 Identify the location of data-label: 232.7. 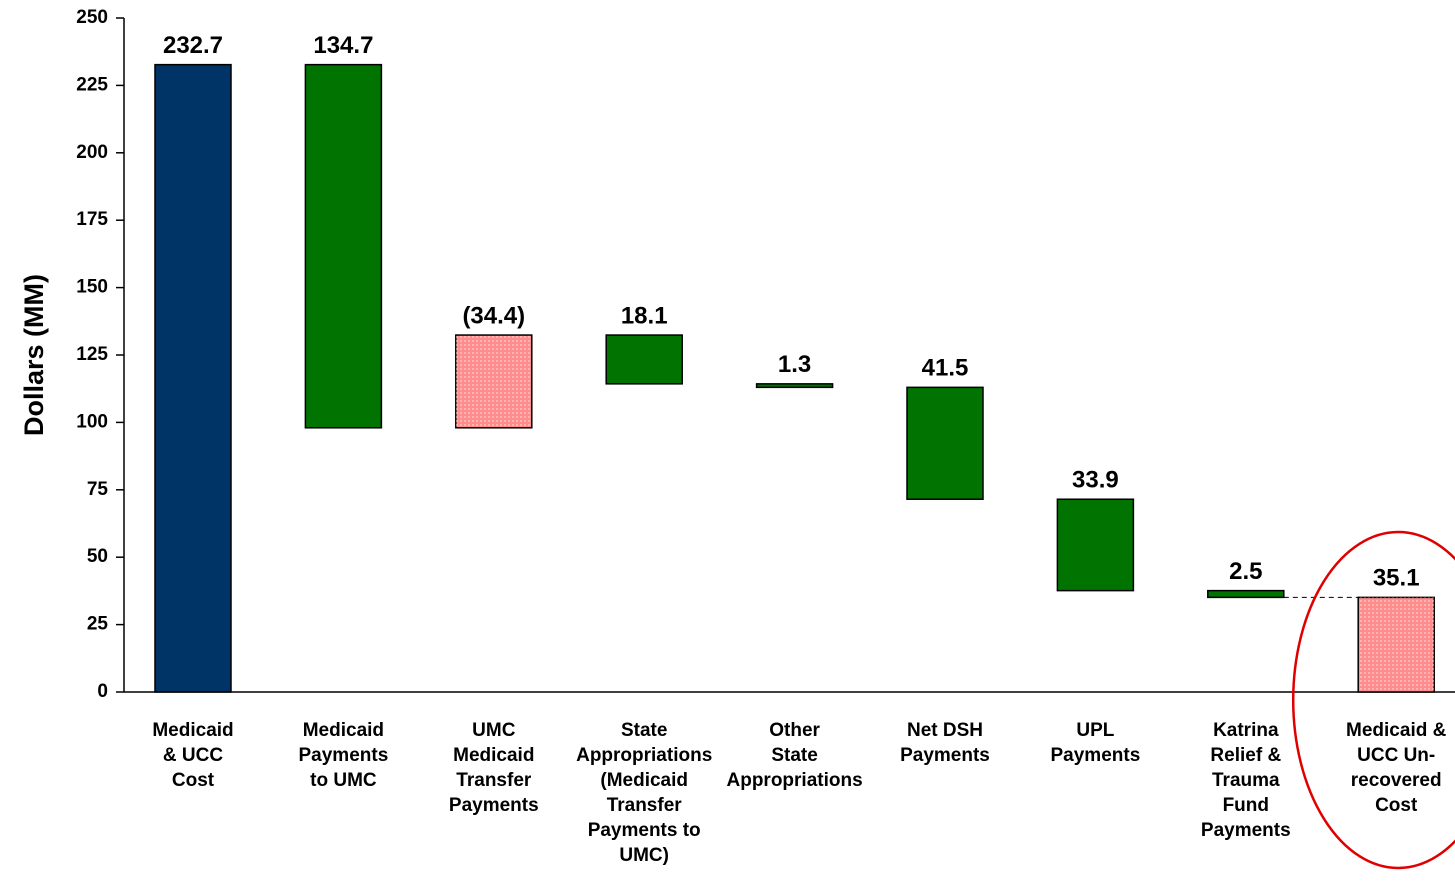
(193, 45).